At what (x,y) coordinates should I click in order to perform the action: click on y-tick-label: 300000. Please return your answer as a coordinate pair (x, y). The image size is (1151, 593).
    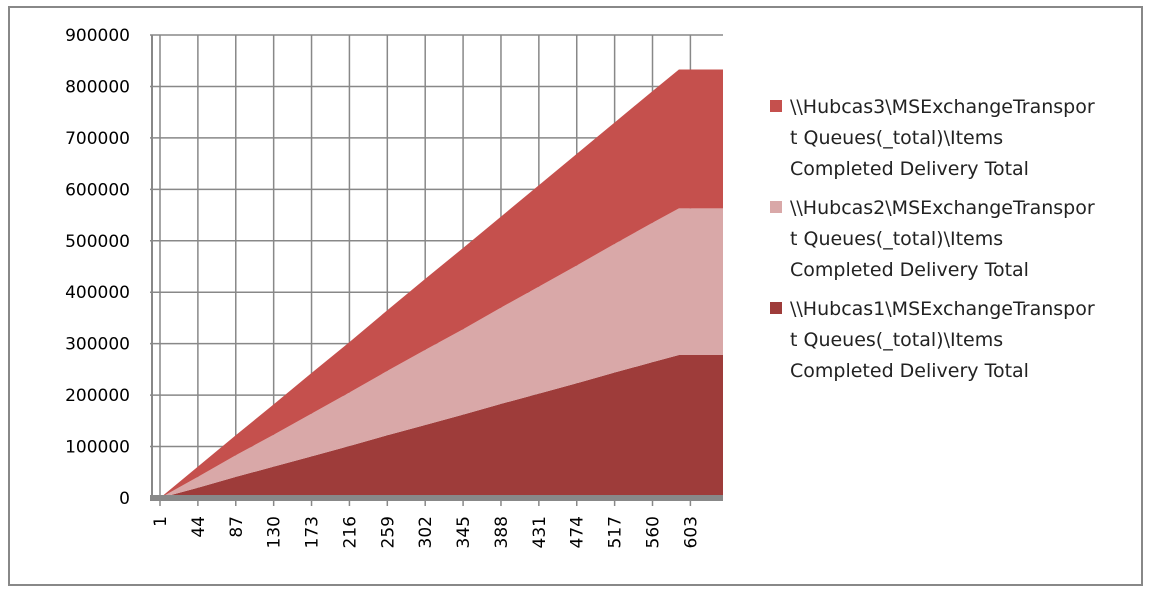
    Looking at the image, I should click on (97, 345).